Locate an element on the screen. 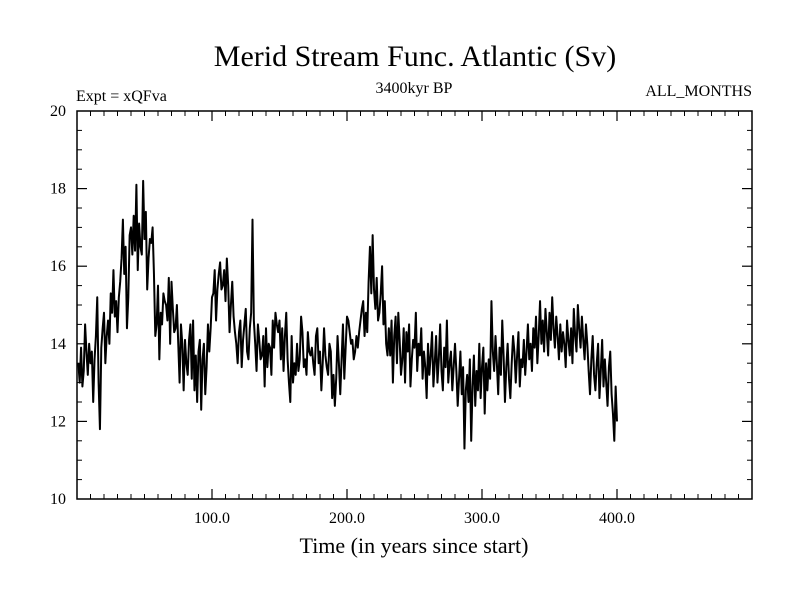 The height and width of the screenshot is (600, 800). y-tick-labels: 10 12 14 16 18 20 is located at coordinates (58, 305).